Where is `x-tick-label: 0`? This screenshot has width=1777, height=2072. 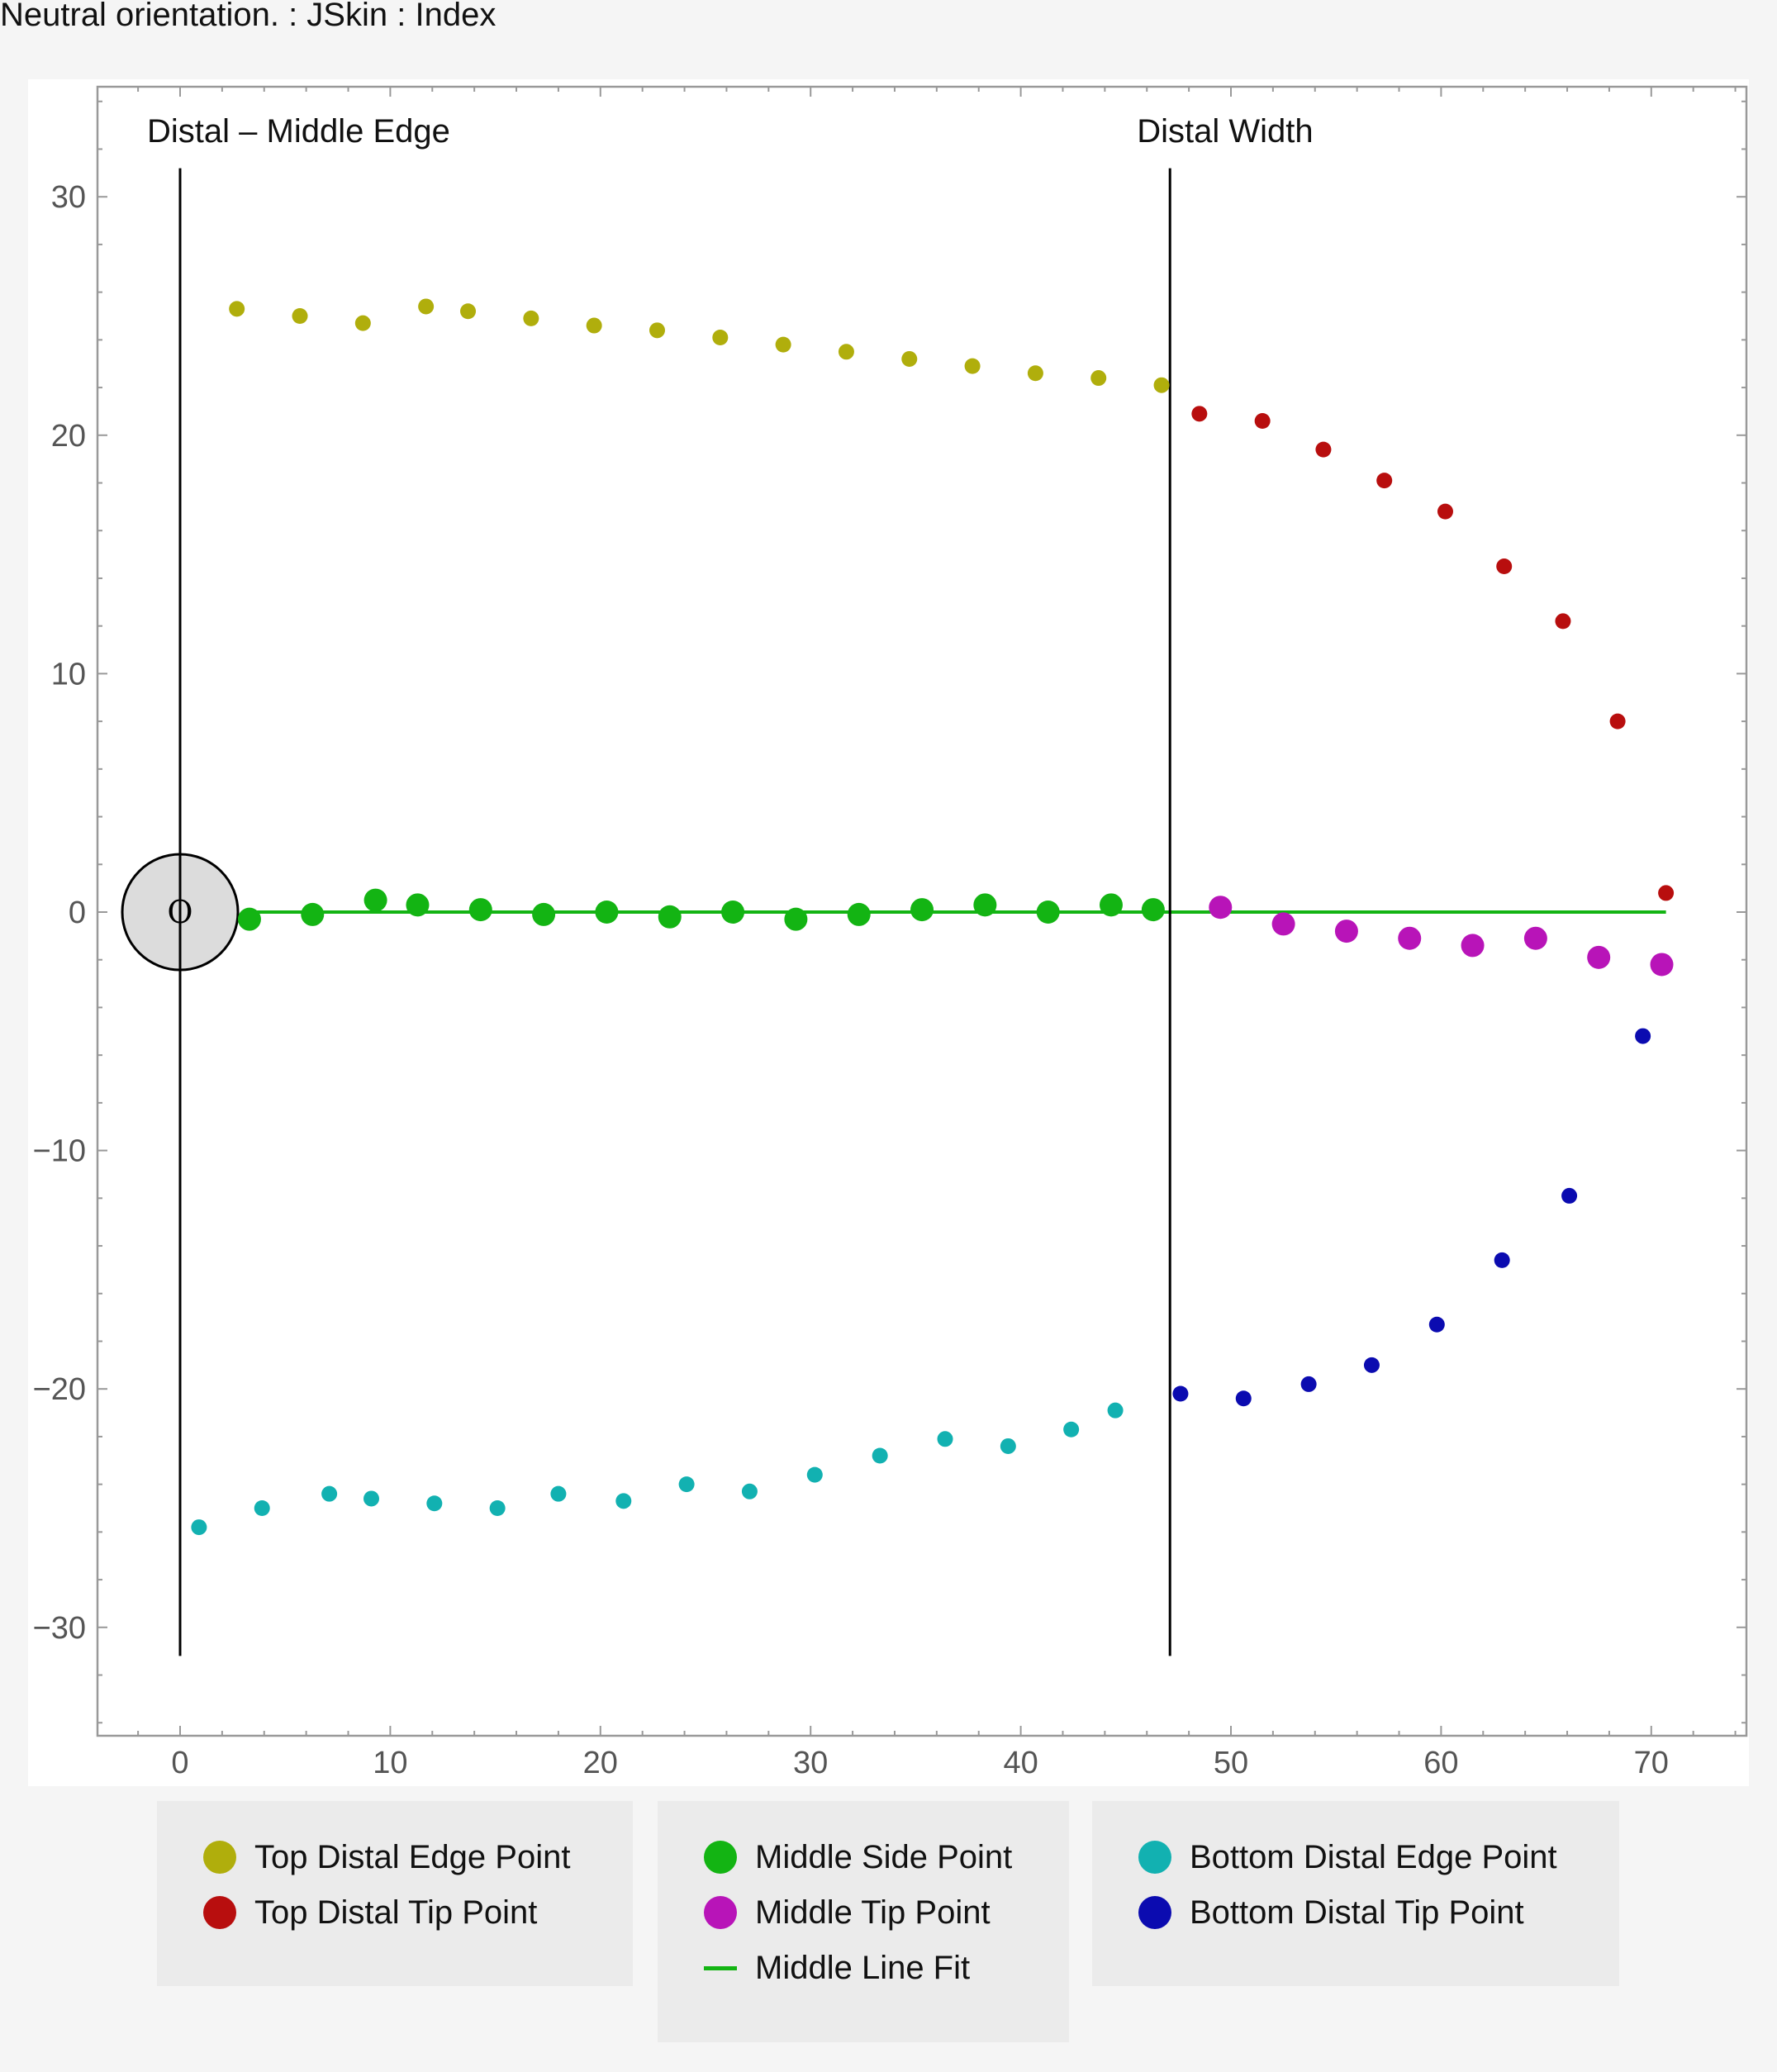 x-tick-label: 0 is located at coordinates (179, 1763).